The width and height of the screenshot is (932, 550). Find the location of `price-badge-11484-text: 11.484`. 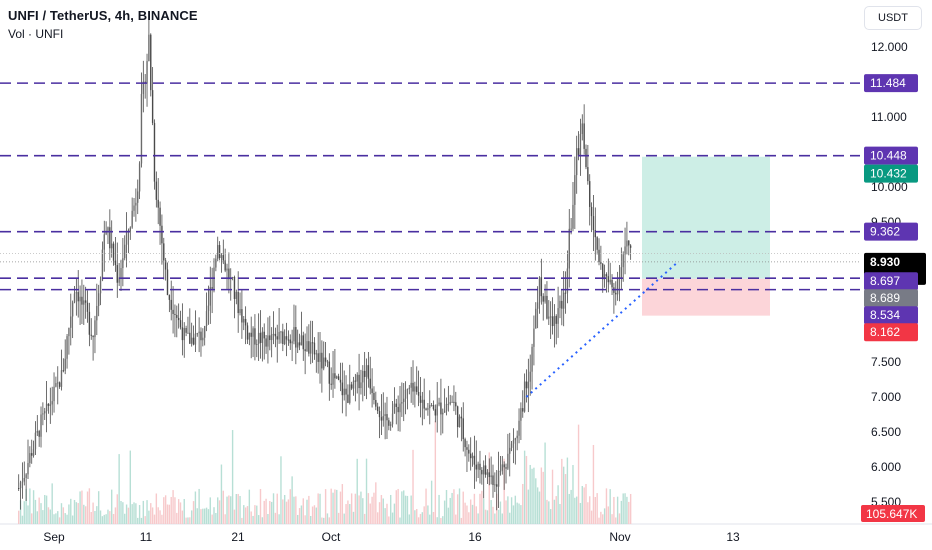

price-badge-11484-text: 11.484 is located at coordinates (888, 83).